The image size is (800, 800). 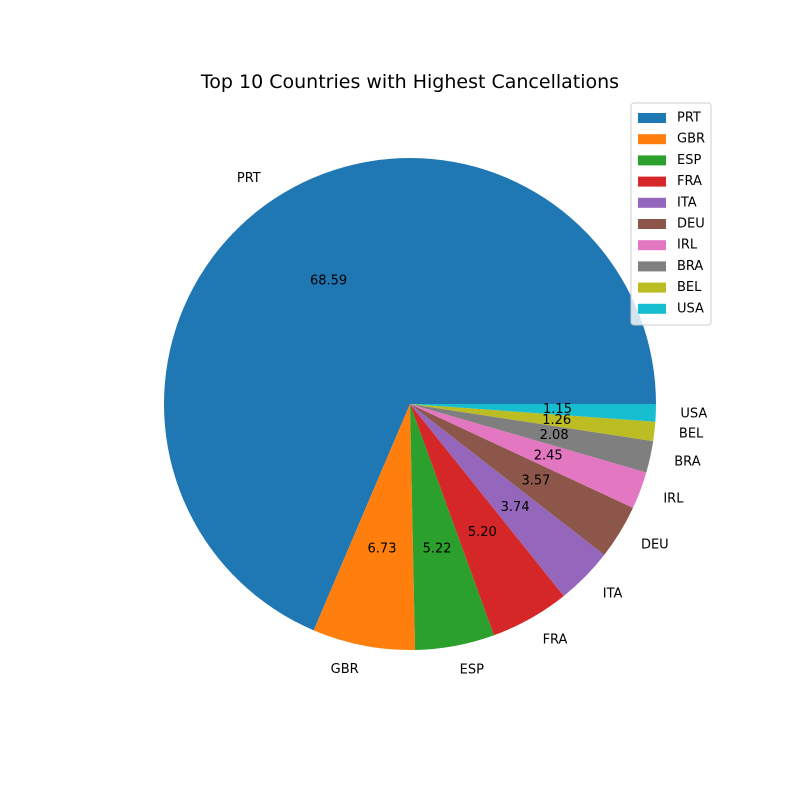 I want to click on legend-label-prt: PRT, so click(x=689, y=118).